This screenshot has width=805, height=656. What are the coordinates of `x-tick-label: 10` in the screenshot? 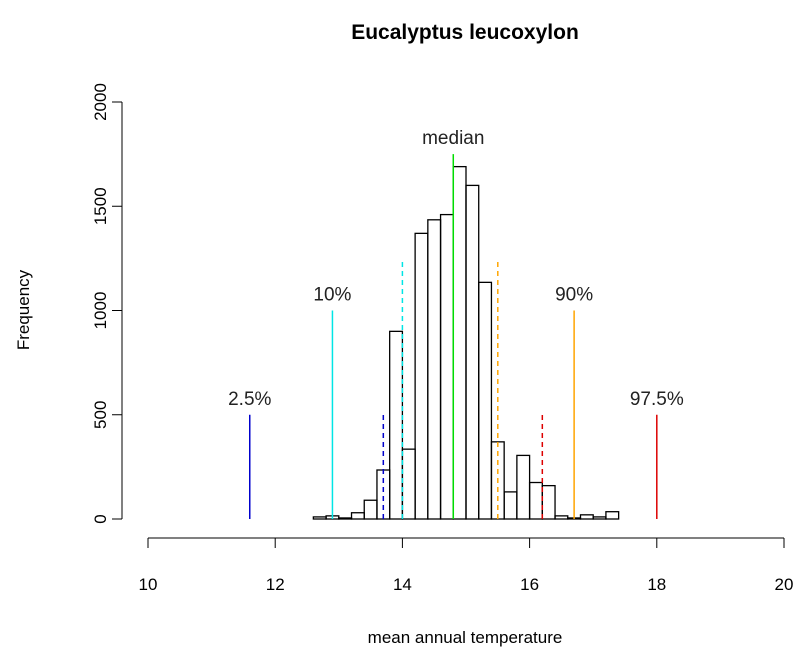 It's located at (148, 584).